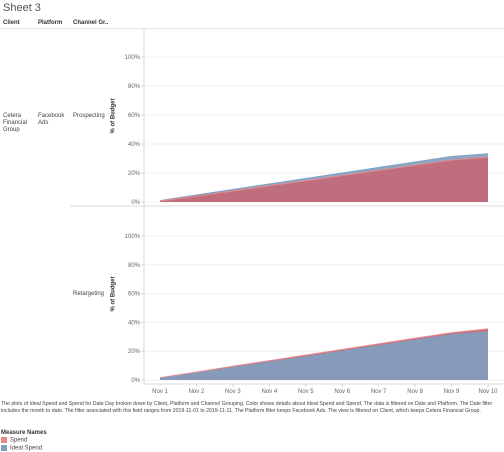 The height and width of the screenshot is (452, 504). What do you see at coordinates (19, 440) in the screenshot?
I see `legend-label-spend: Spend` at bounding box center [19, 440].